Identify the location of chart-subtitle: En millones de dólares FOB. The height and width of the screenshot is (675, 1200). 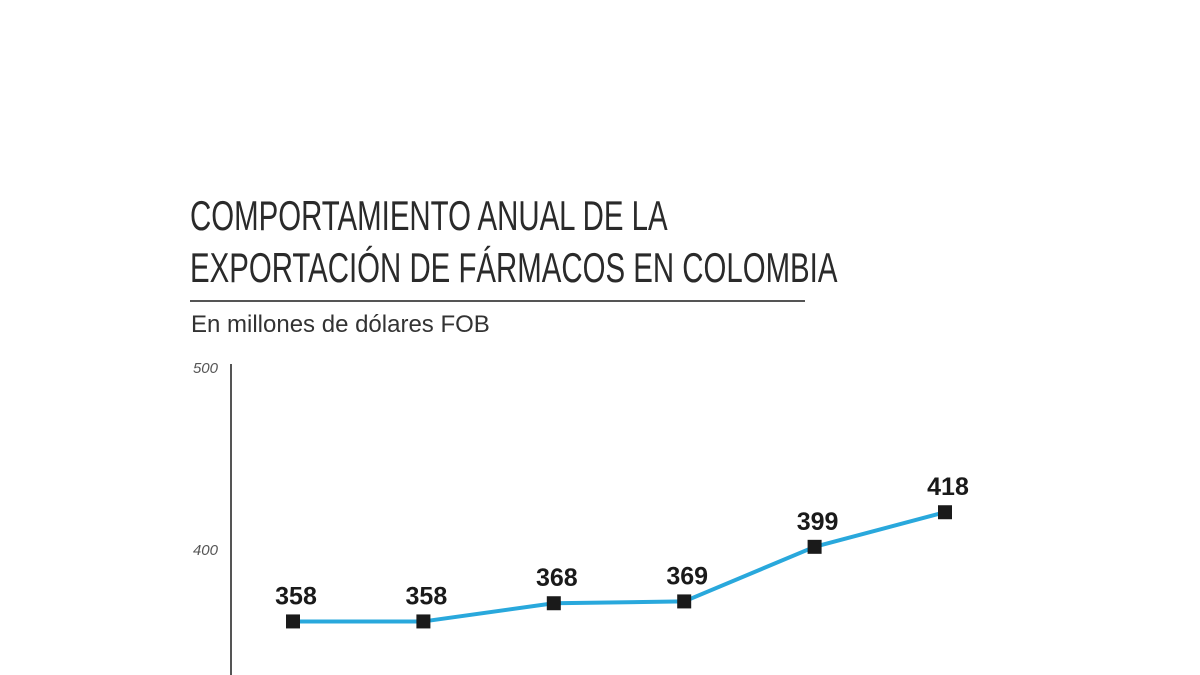
(340, 324).